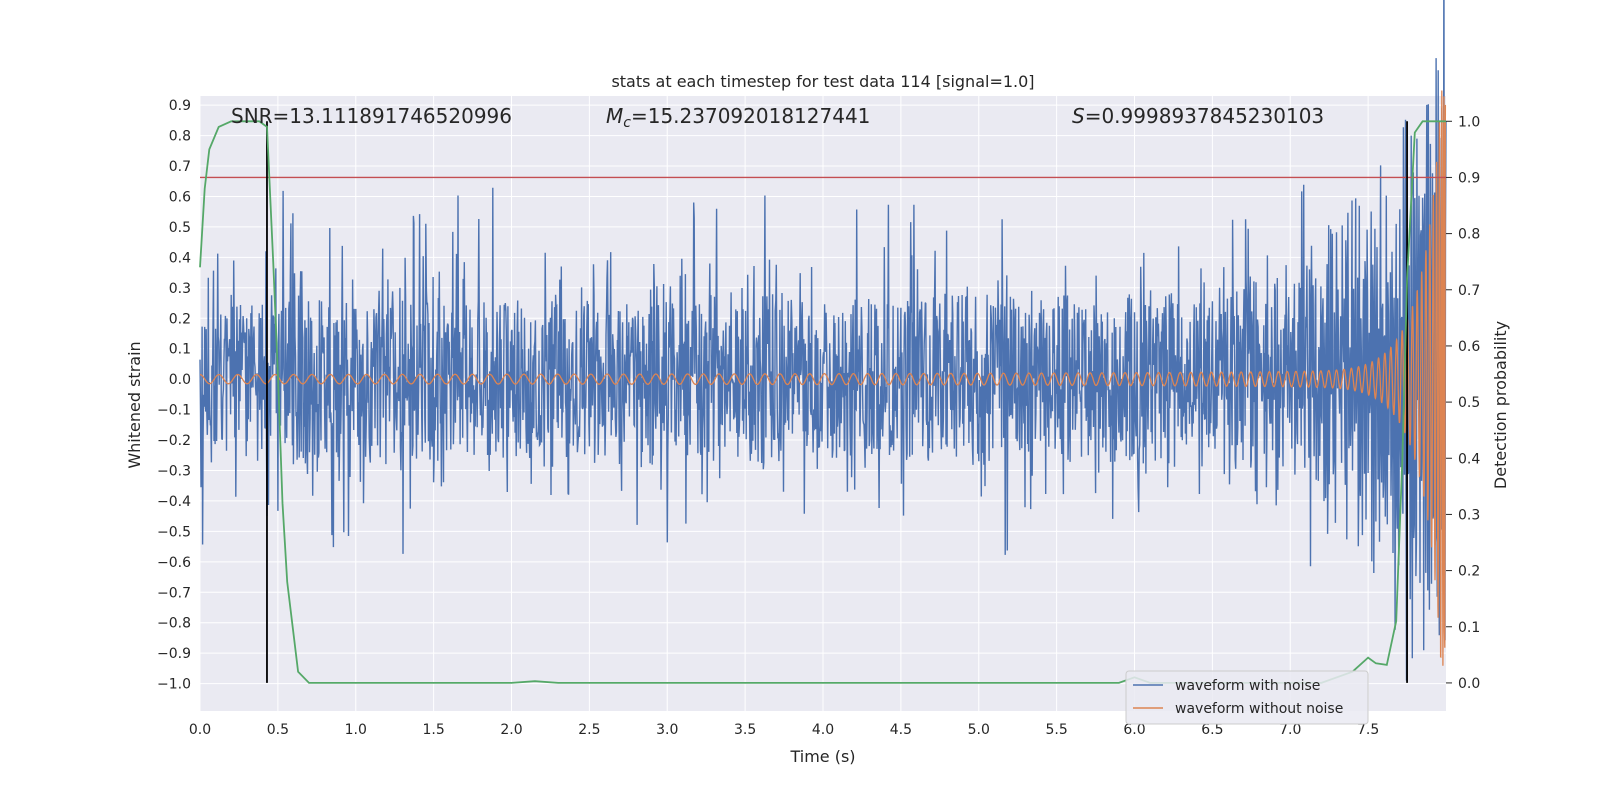 The height and width of the screenshot is (800, 1600). I want to click on y-tick-label: 0.3, so click(180, 289).